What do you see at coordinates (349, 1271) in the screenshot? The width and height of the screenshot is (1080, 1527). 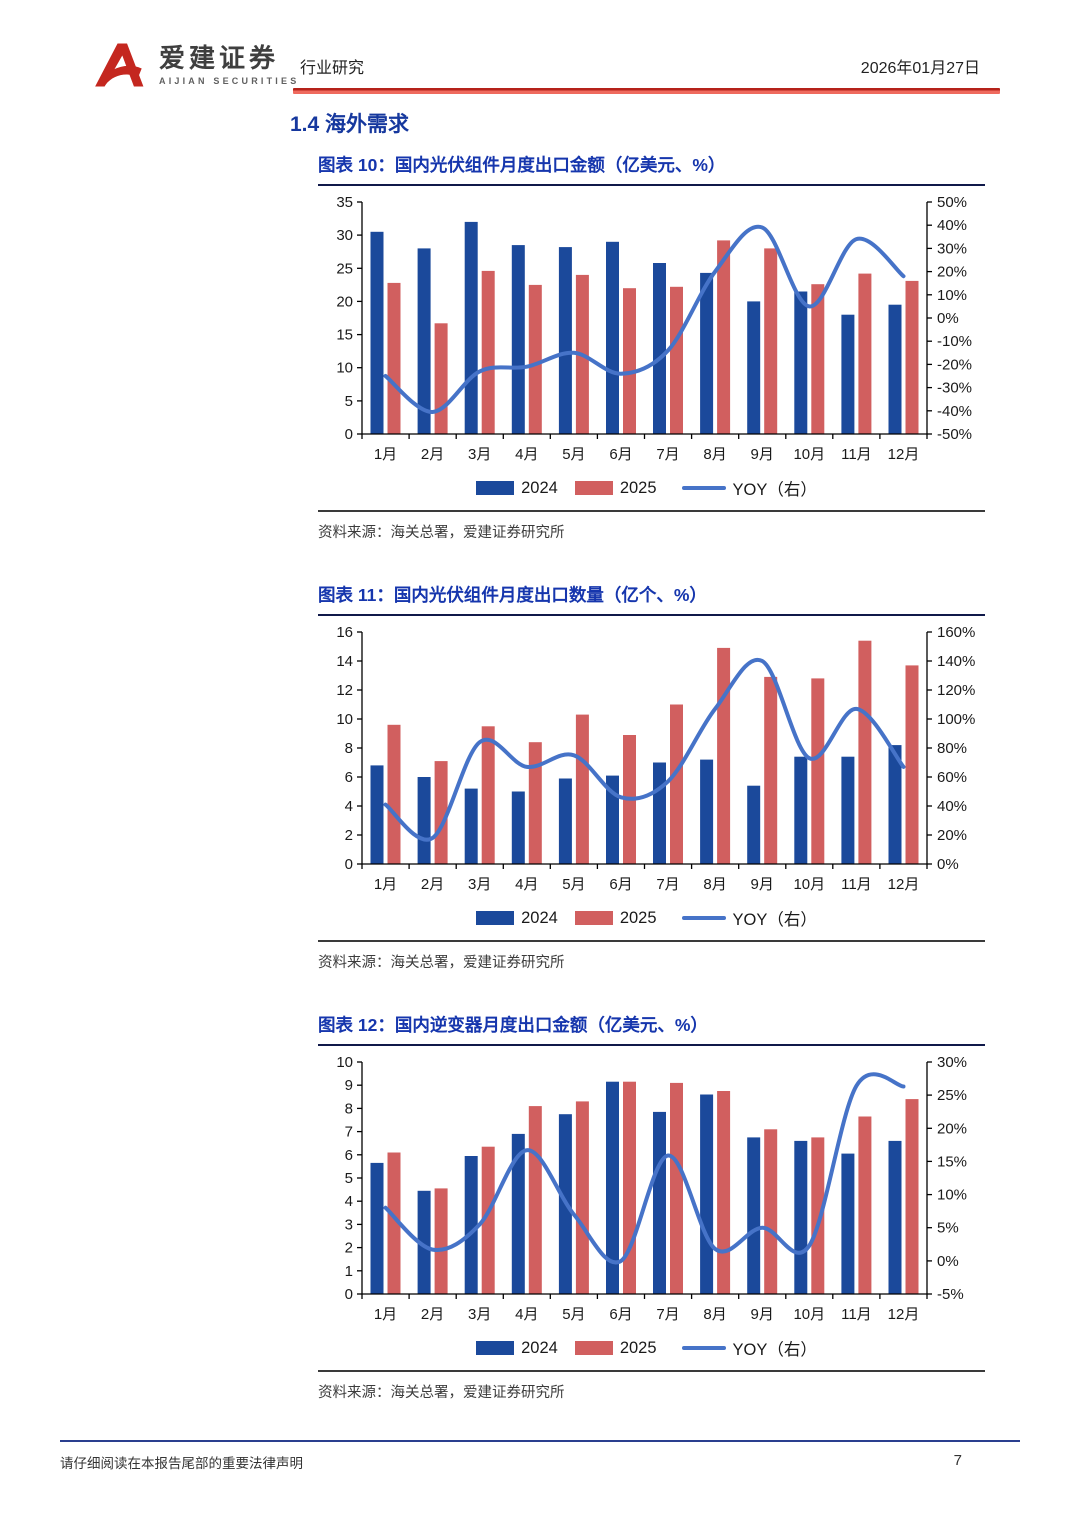 I see `svg-text: 1` at bounding box center [349, 1271].